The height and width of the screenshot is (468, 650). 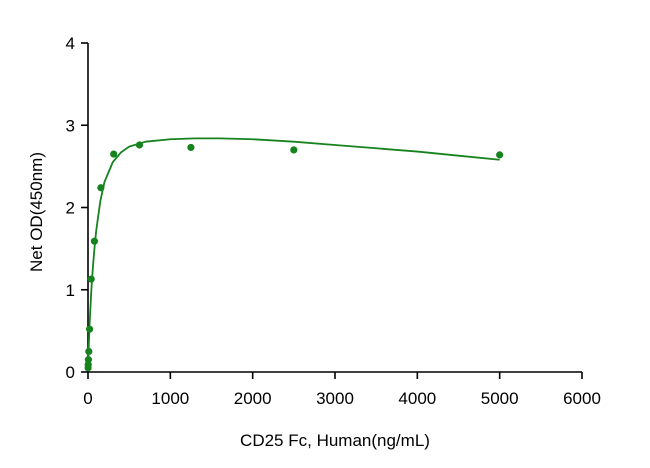 What do you see at coordinates (253, 398) in the screenshot?
I see `x-tick-label: 2000` at bounding box center [253, 398].